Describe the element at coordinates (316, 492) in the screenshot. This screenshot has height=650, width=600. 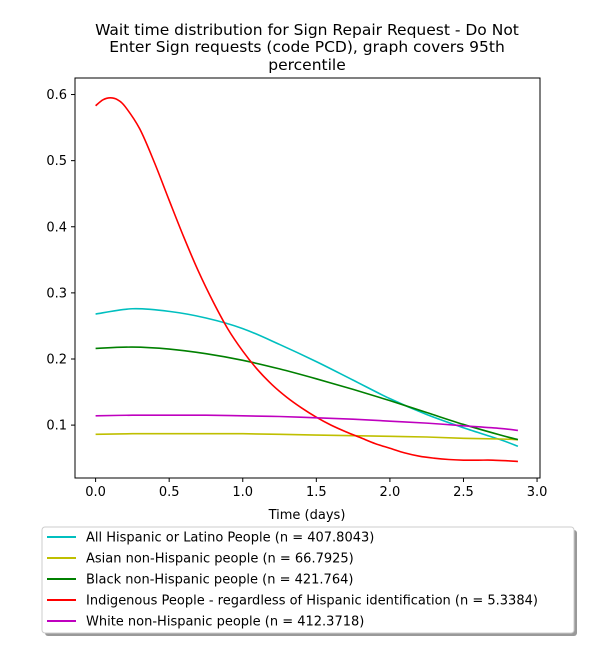
I see `x-tick-label: 1.5` at that location.